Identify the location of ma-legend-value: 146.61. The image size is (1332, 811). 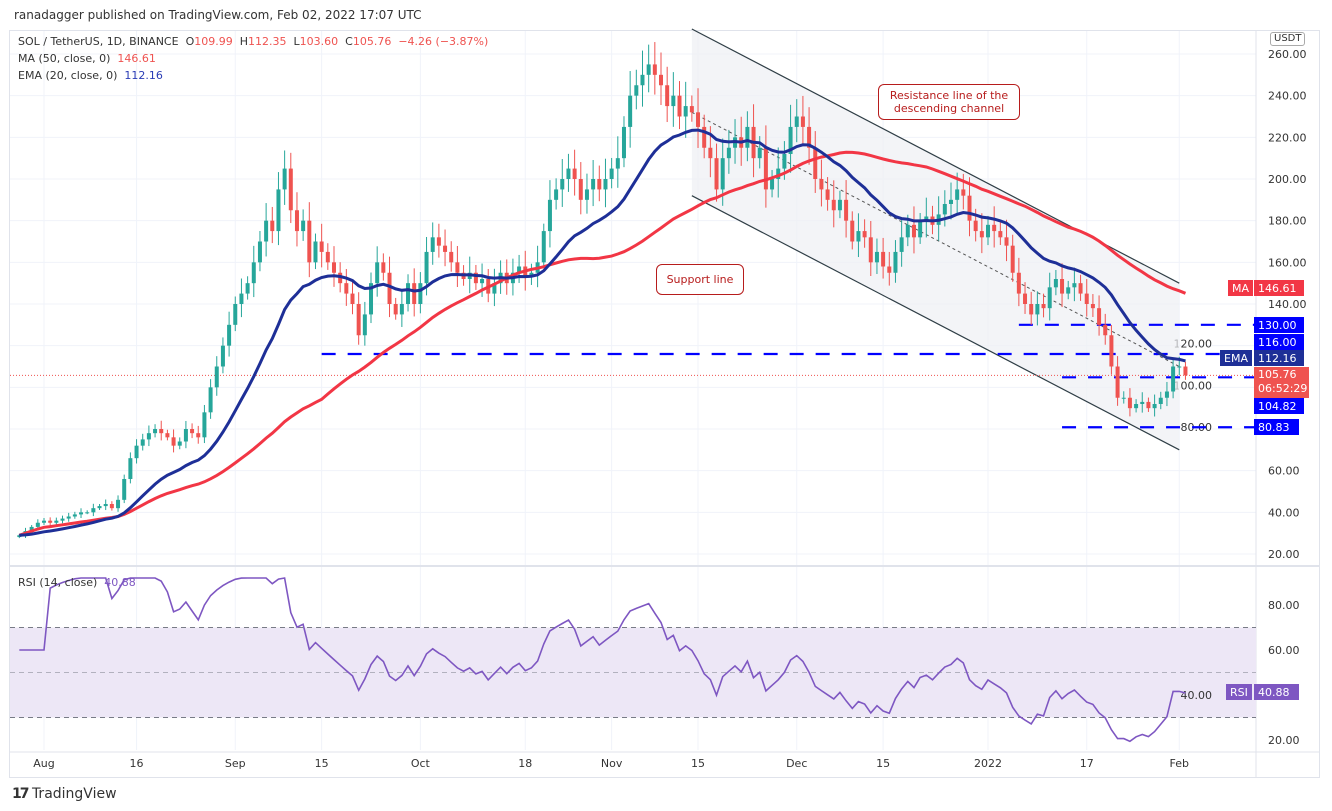
(136, 58).